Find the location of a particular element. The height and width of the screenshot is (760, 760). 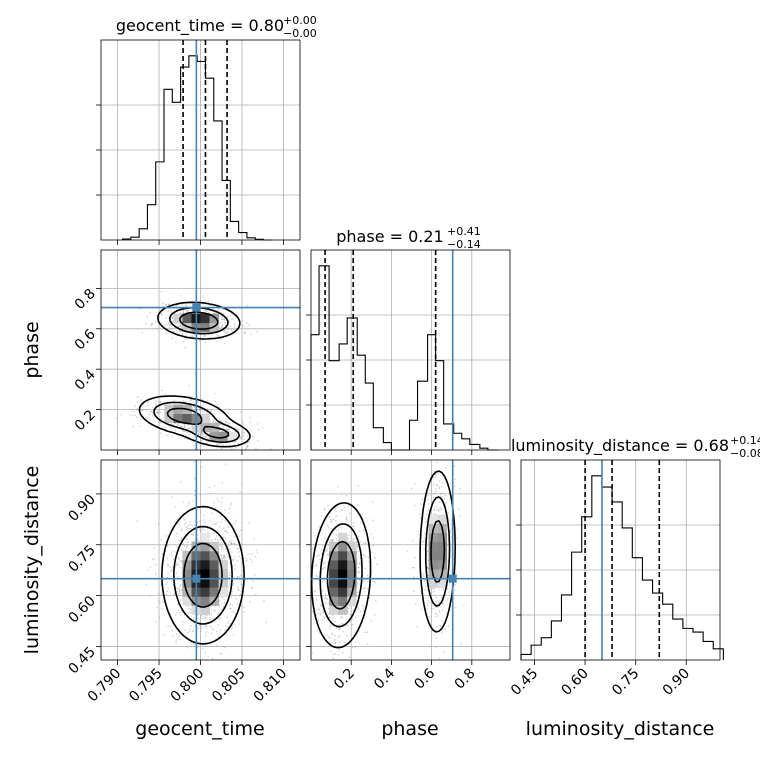

tick-label: 0.45 is located at coordinates (81, 660).